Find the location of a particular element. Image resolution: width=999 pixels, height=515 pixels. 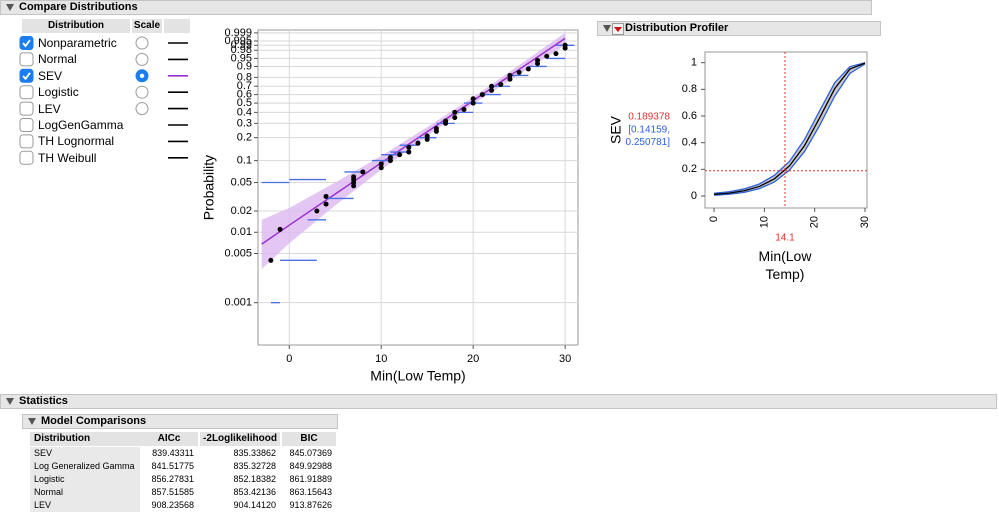

distribution-name: LogGenGamma is located at coordinates (81, 125).